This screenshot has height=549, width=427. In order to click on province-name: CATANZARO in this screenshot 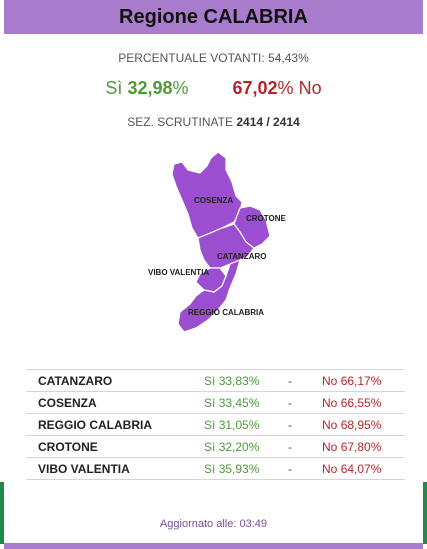, I will do `click(115, 380)`.